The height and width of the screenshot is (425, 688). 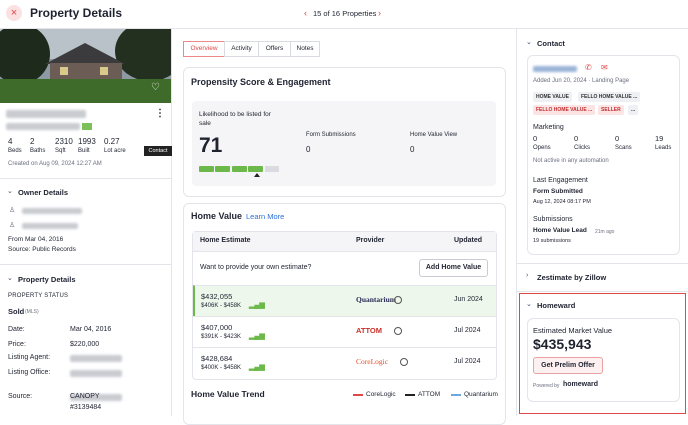 I want to click on more-menu: ⋮, so click(x=160, y=113).